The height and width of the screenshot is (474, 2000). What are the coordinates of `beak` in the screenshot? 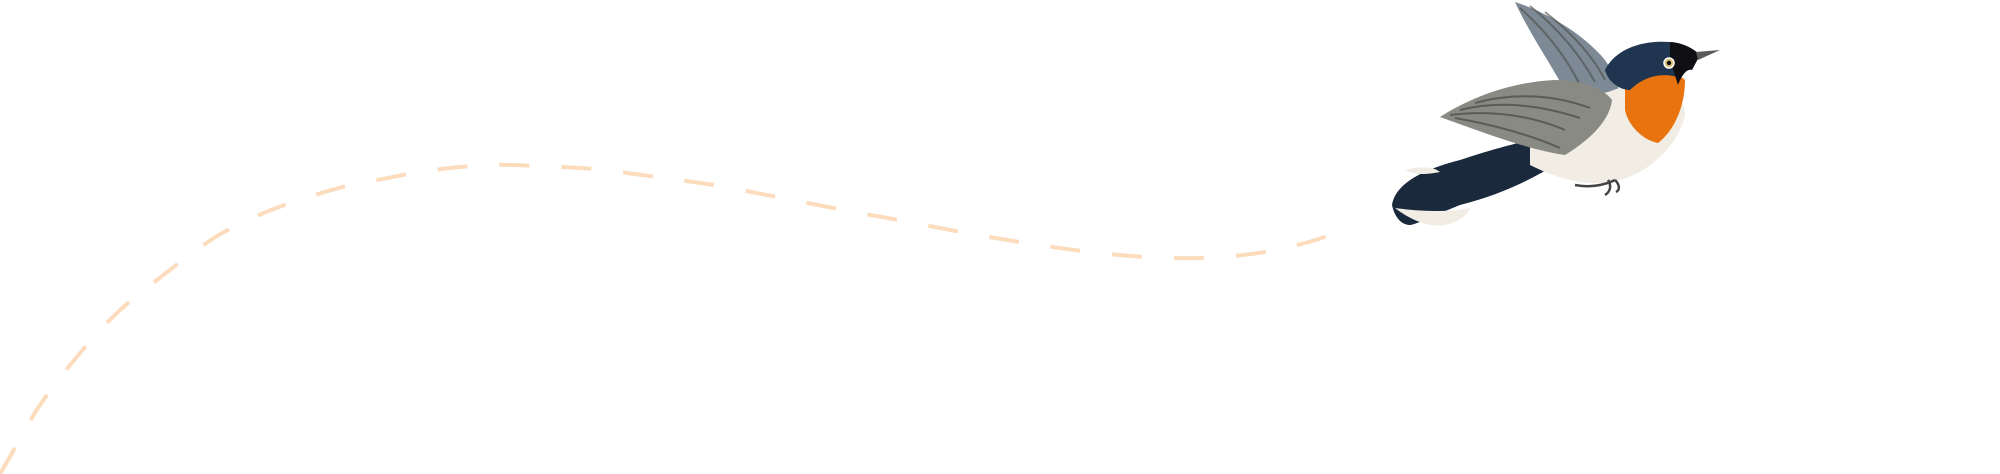 It's located at (1708, 55).